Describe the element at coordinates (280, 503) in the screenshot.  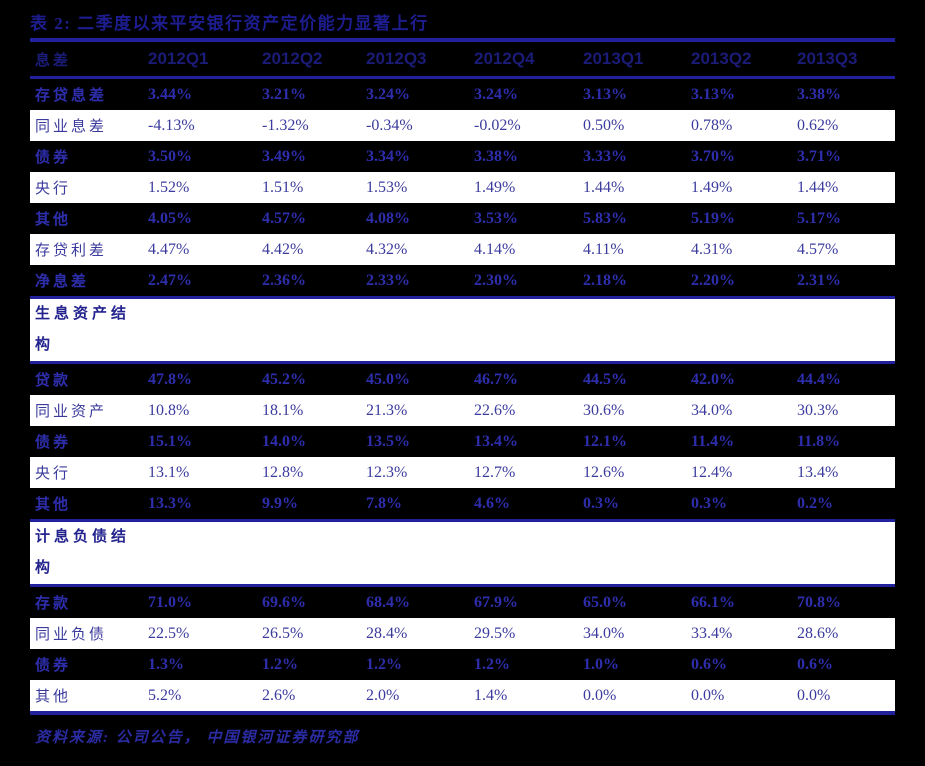
I see `row-value: 9.9%` at that location.